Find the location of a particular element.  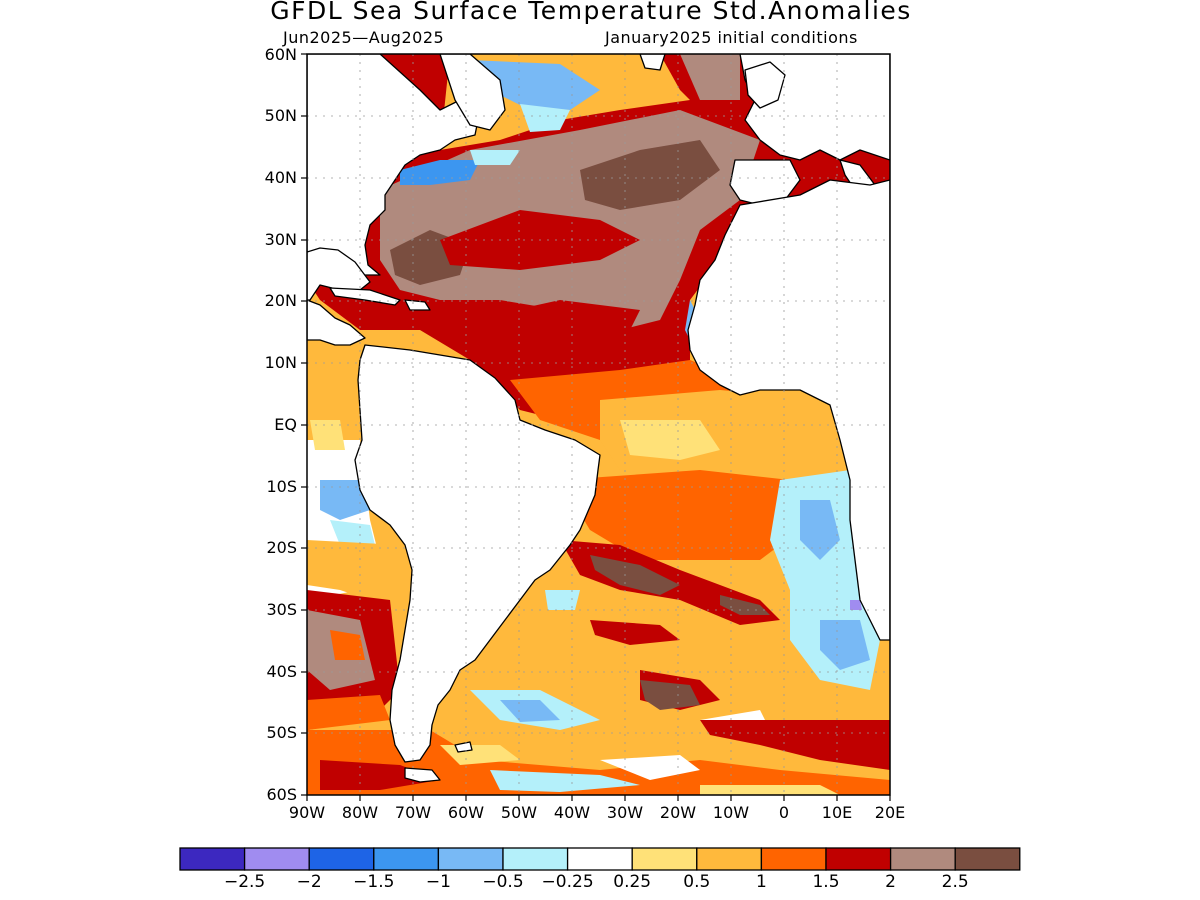

anomaly-sep-yellow is located at coordinates (327, 435).